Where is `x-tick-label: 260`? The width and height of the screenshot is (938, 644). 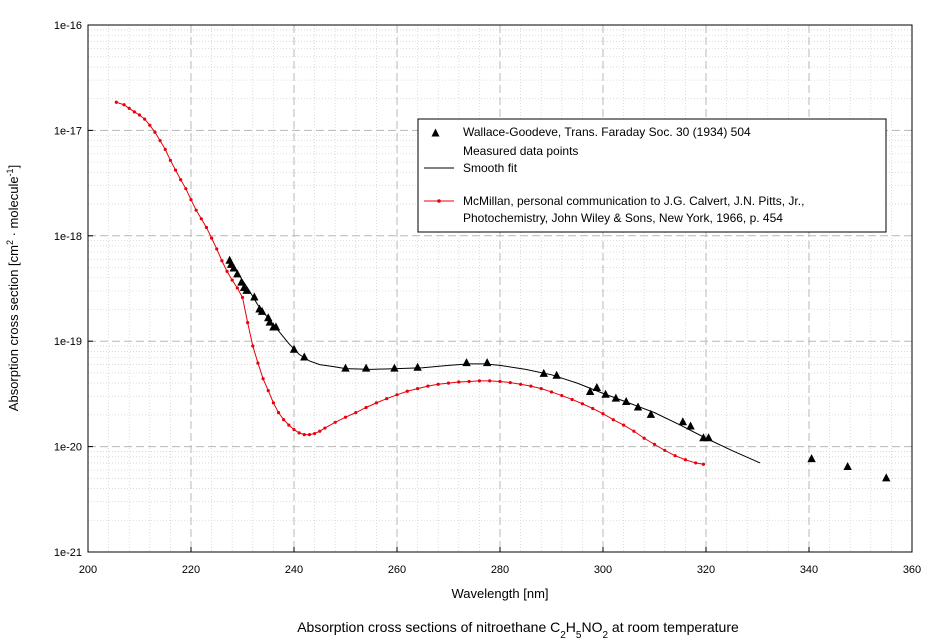 x-tick-label: 260 is located at coordinates (397, 570).